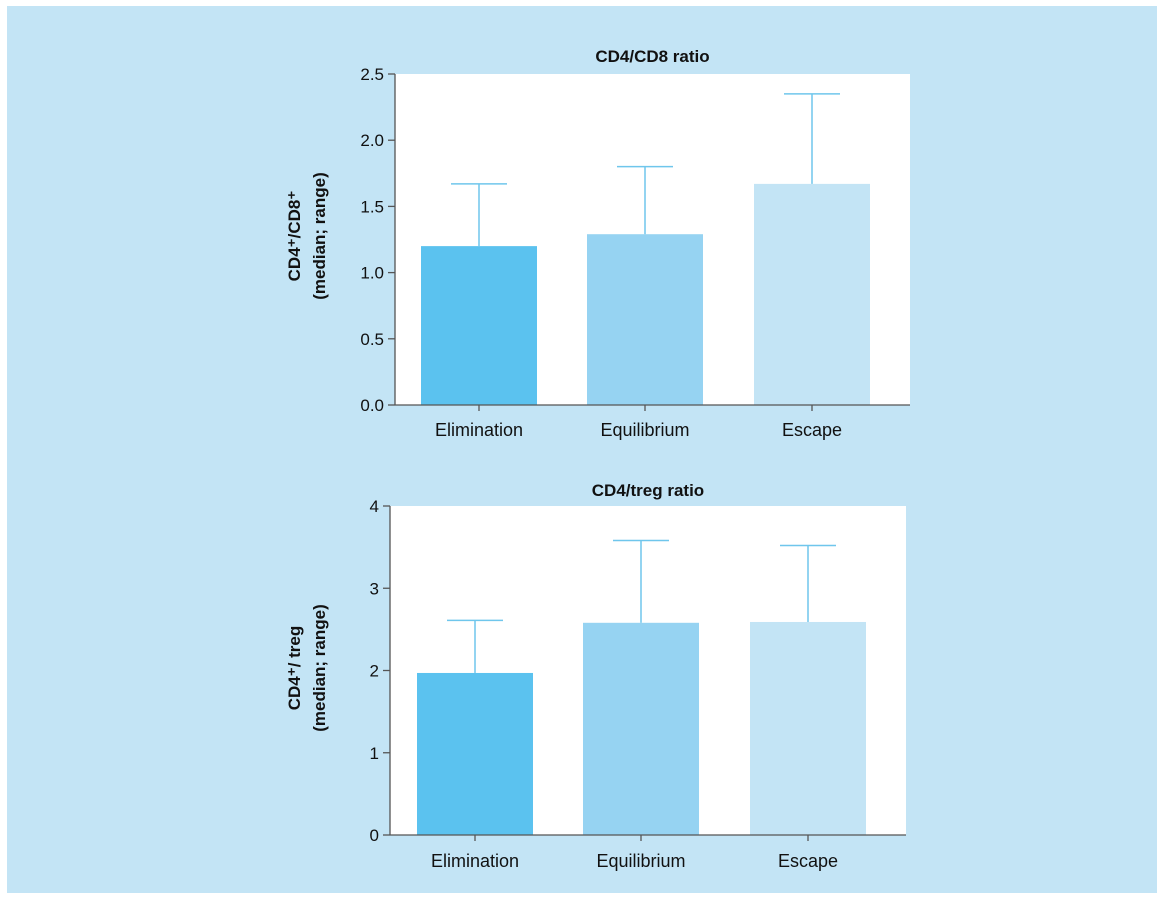  What do you see at coordinates (652, 56) in the screenshot?
I see `chart-title: CD4/CD8 ratio` at bounding box center [652, 56].